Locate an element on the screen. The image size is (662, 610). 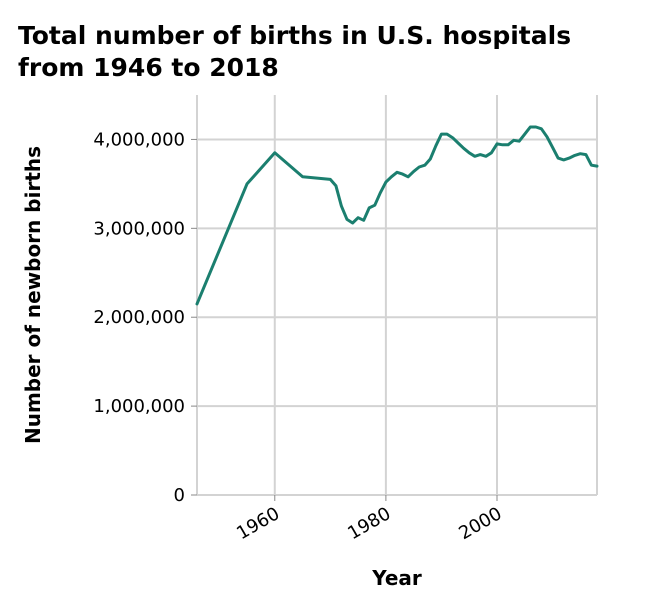
chart-title-line-1: Total number of births in U.S. hospitals is located at coordinates (294, 35).